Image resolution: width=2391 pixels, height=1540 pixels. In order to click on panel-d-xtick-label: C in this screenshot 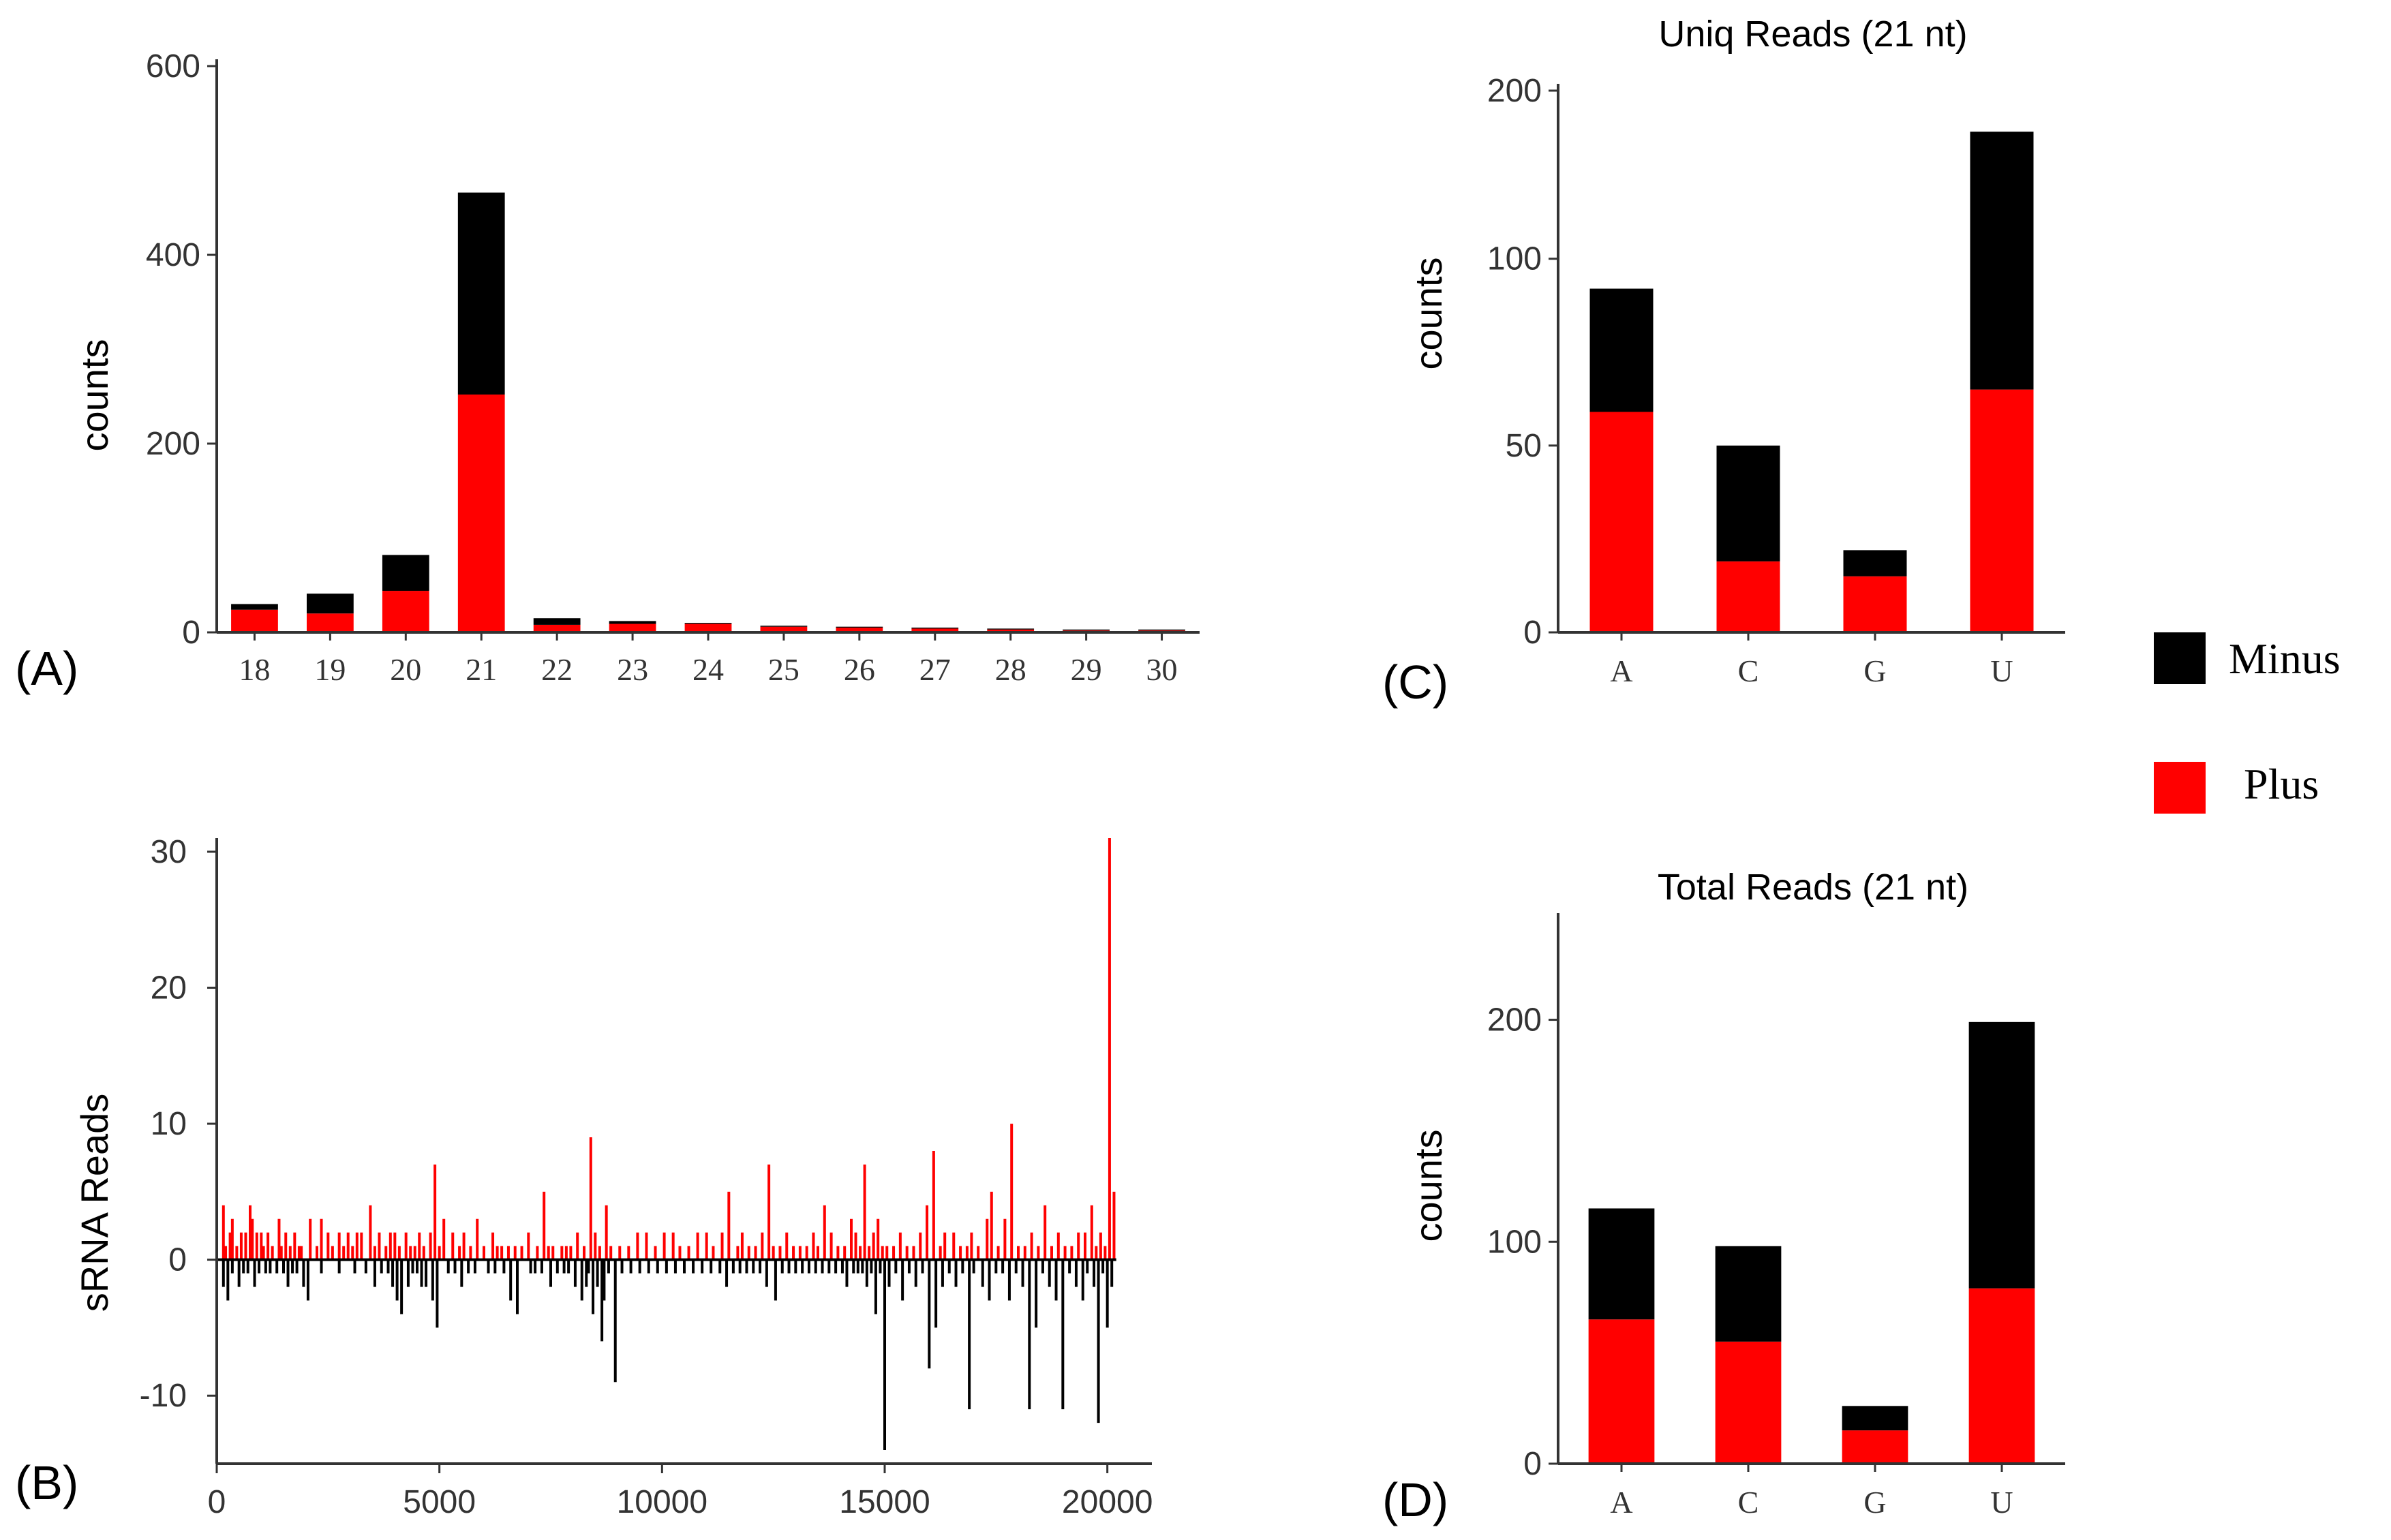, I will do `click(1748, 1502)`.